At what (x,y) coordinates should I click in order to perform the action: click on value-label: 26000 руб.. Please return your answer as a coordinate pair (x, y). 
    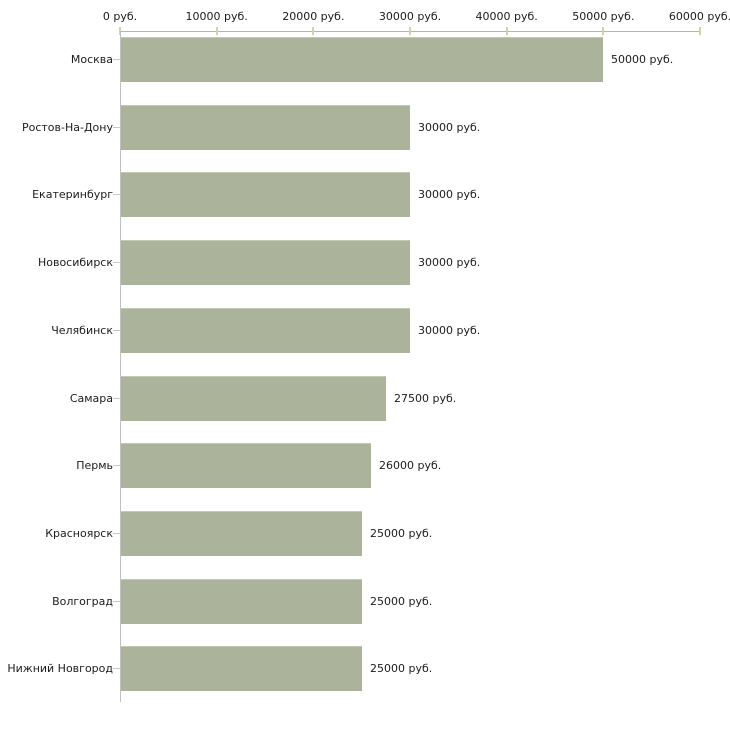
    Looking at the image, I should click on (410, 465).